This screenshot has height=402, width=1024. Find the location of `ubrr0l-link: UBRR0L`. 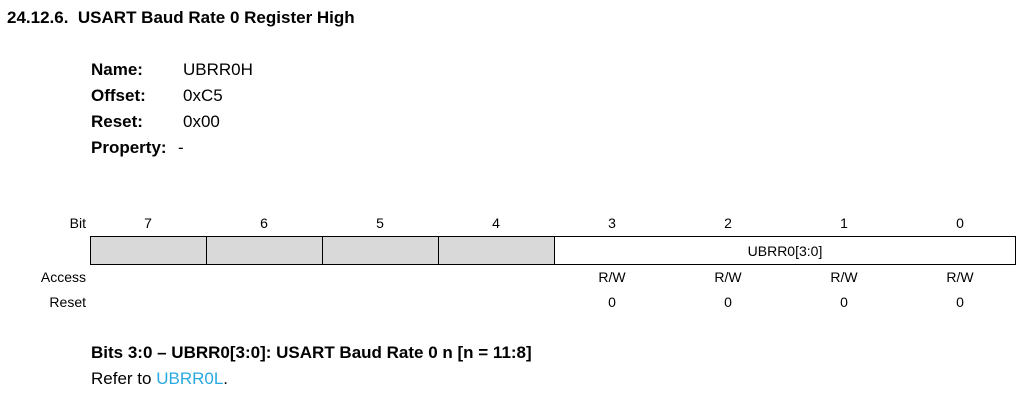

ubrr0l-link: UBRR0L is located at coordinates (190, 378).